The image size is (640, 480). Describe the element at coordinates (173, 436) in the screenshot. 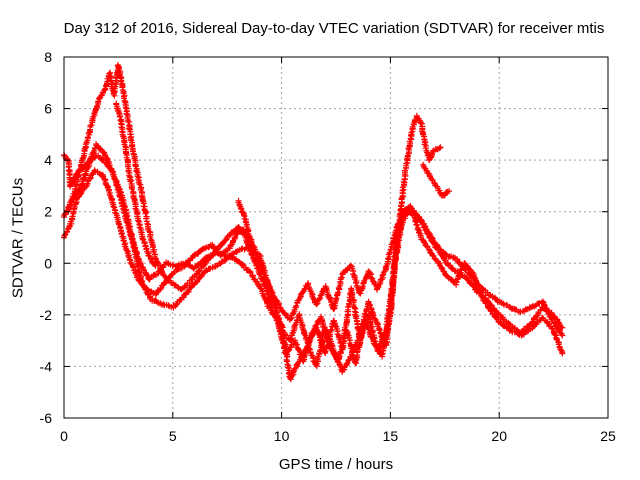

I see `x-tick-label: 5` at that location.